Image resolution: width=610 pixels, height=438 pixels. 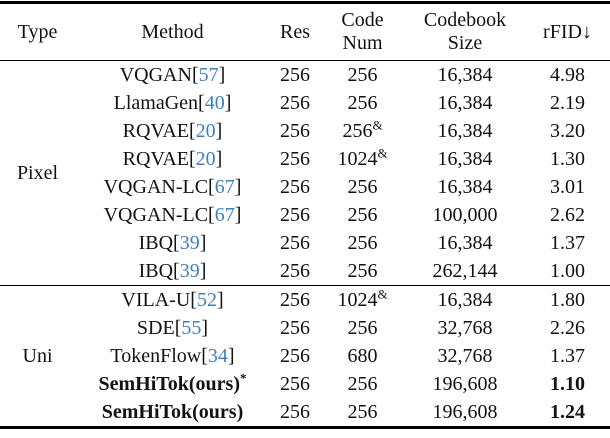 I want to click on table-row: VQGAN-LC[67] 256 256 16,384 3.01, so click(x=305, y=187).